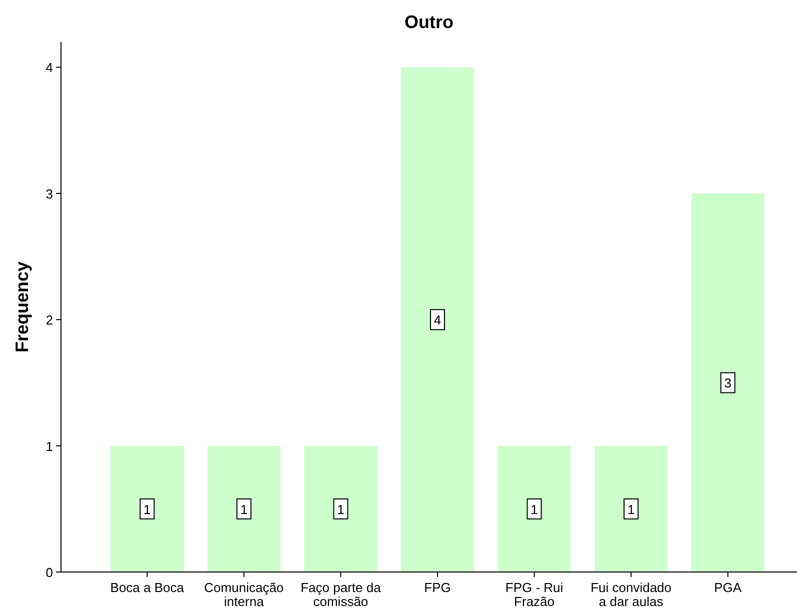  I want to click on data-label: 4, so click(438, 320).